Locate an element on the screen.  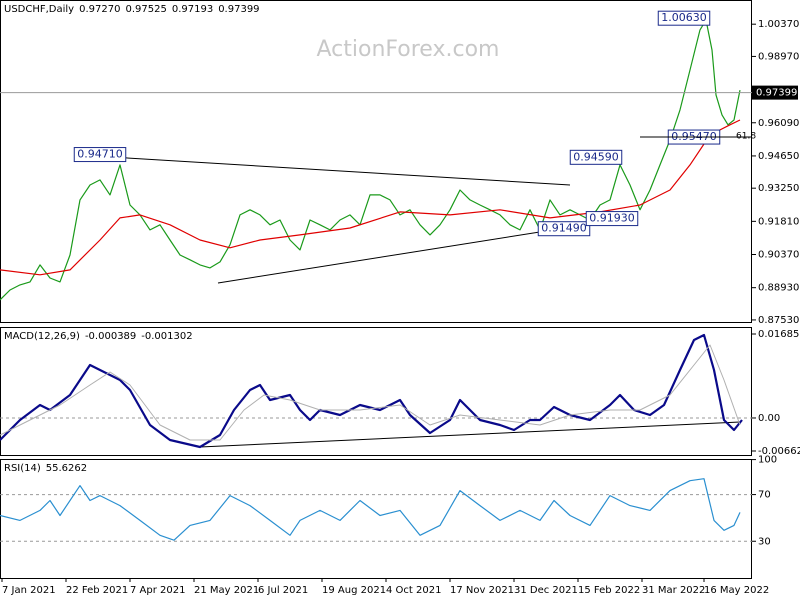
indicator-reading: 55.6262 is located at coordinates (66, 468).